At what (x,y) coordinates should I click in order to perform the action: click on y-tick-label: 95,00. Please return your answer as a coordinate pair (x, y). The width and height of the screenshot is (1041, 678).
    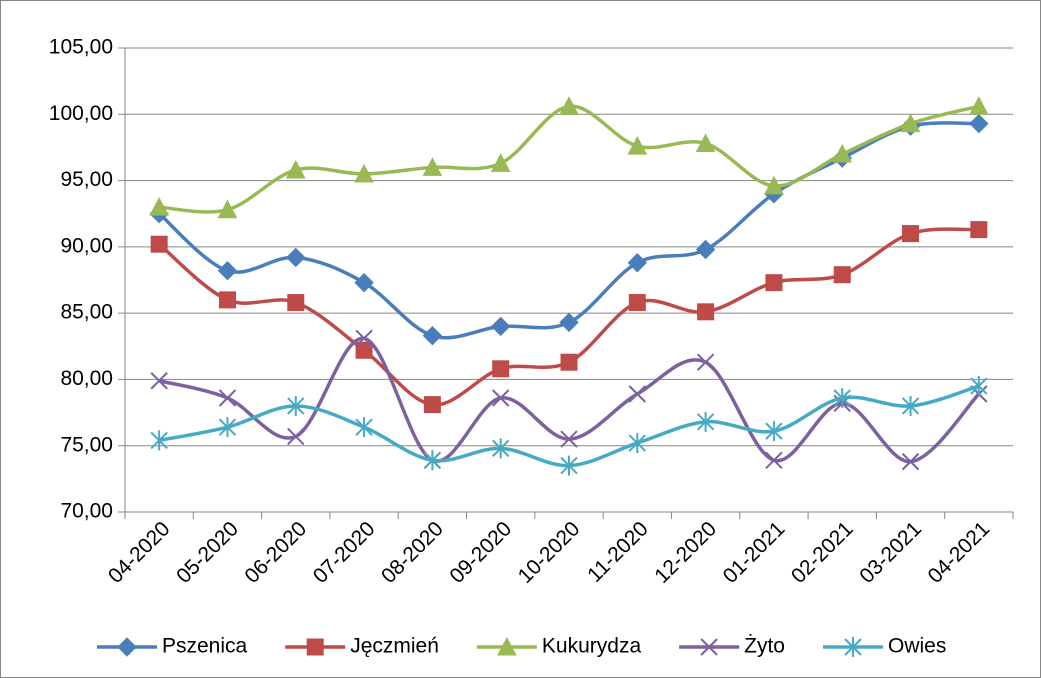
    Looking at the image, I should click on (86, 179).